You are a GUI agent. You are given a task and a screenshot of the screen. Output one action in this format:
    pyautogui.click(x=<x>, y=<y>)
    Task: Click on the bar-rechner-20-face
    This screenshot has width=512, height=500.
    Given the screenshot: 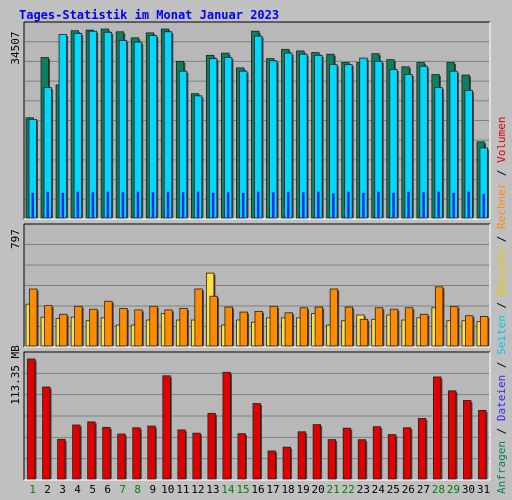 What is the action you would take?
    pyautogui.click(x=319, y=326)
    